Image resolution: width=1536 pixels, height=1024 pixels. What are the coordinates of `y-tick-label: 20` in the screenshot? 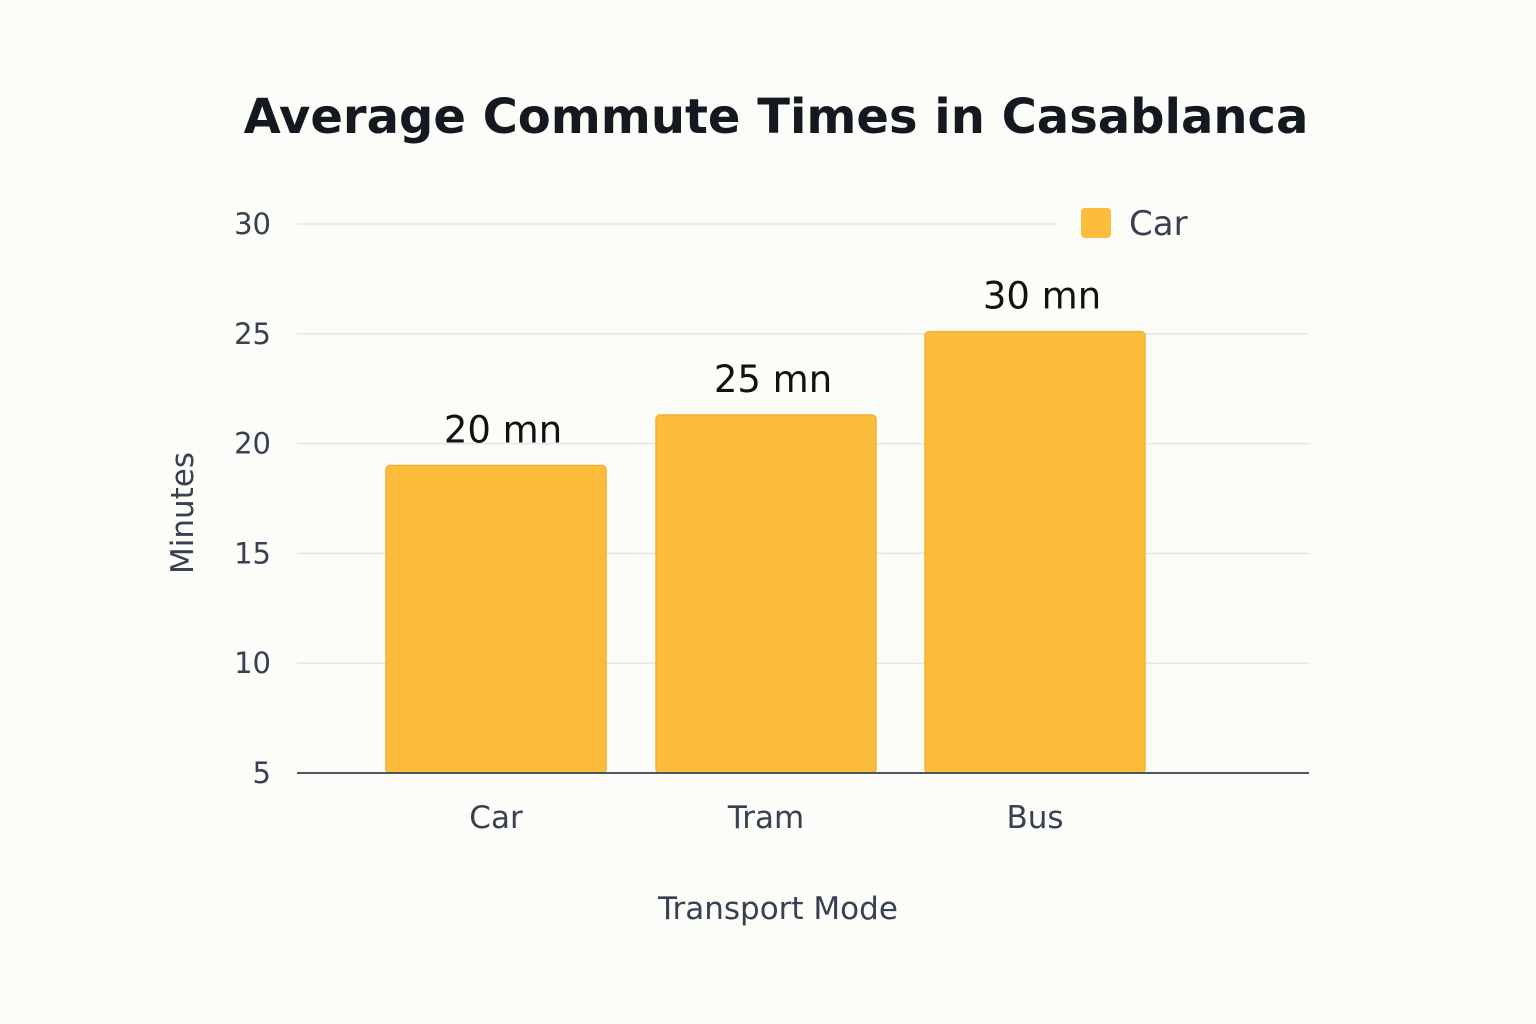 It's located at (252, 444).